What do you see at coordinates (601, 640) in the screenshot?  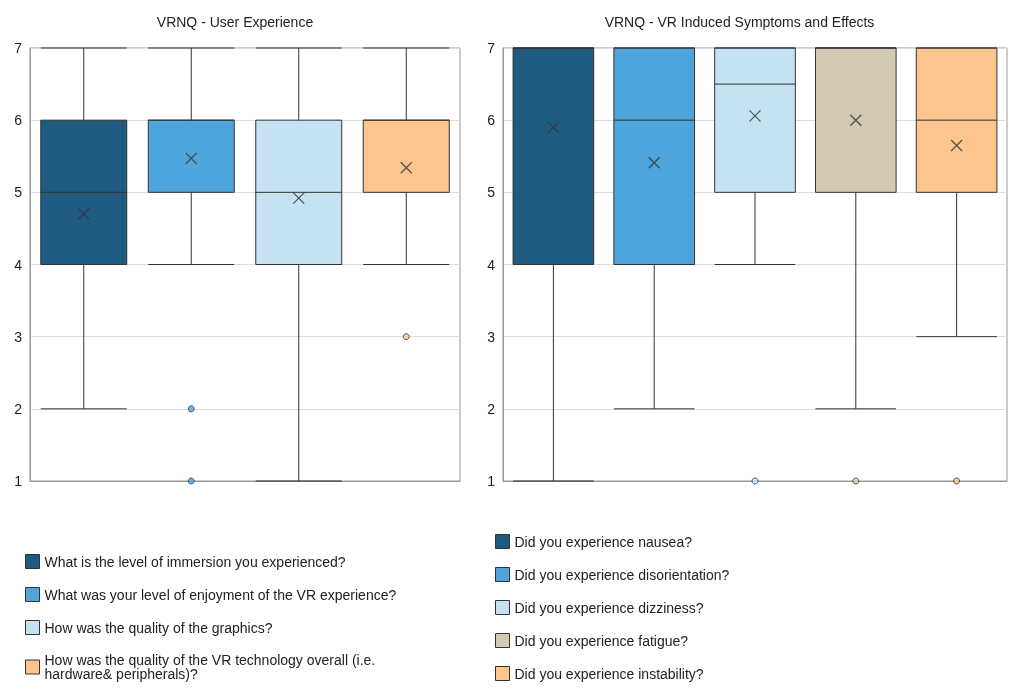 I see `legend-label: Did you experience fatigue?` at bounding box center [601, 640].